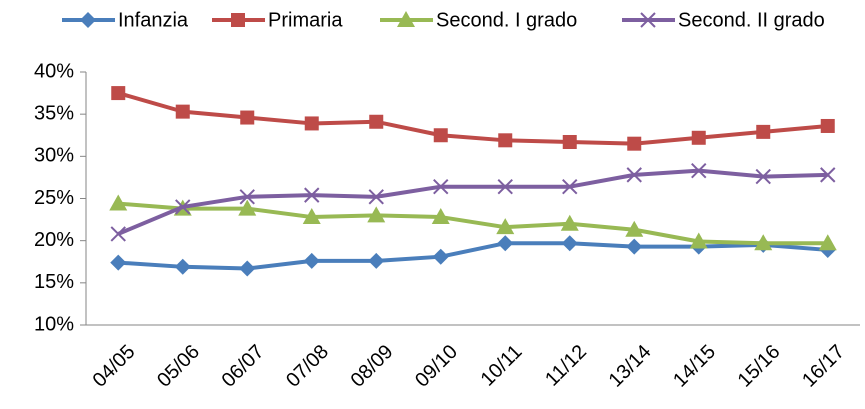  What do you see at coordinates (54, 198) in the screenshot?
I see `y-tick-label: 25%` at bounding box center [54, 198].